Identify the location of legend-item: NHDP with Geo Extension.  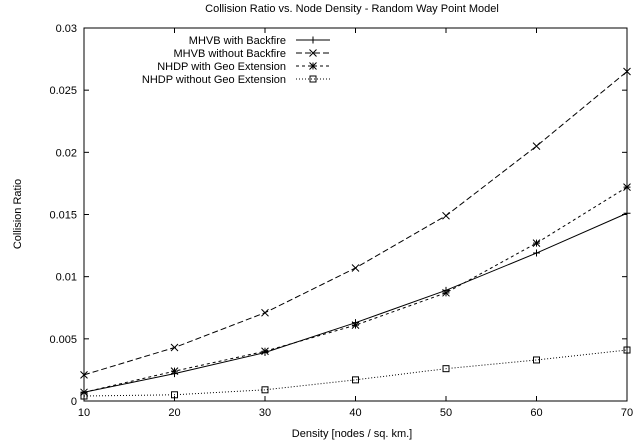
(243, 67).